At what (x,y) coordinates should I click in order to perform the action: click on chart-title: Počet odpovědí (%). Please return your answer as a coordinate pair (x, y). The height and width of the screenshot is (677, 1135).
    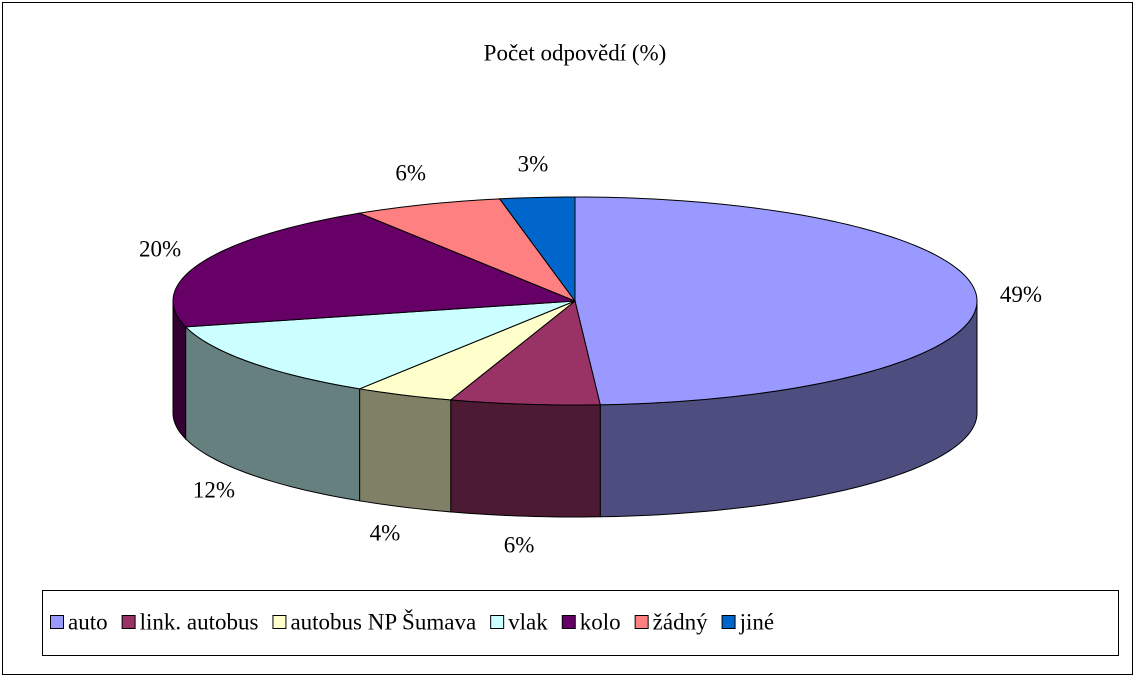
    Looking at the image, I should click on (575, 52).